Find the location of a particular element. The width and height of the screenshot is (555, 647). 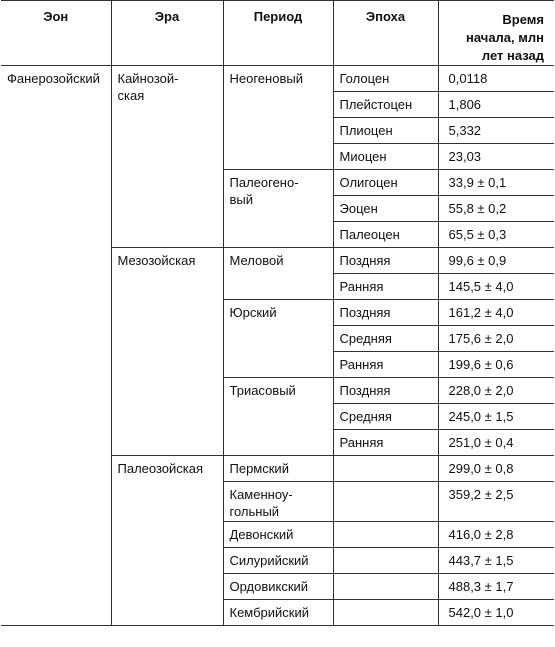

period-ordovician: Ордовикский is located at coordinates (278, 586).